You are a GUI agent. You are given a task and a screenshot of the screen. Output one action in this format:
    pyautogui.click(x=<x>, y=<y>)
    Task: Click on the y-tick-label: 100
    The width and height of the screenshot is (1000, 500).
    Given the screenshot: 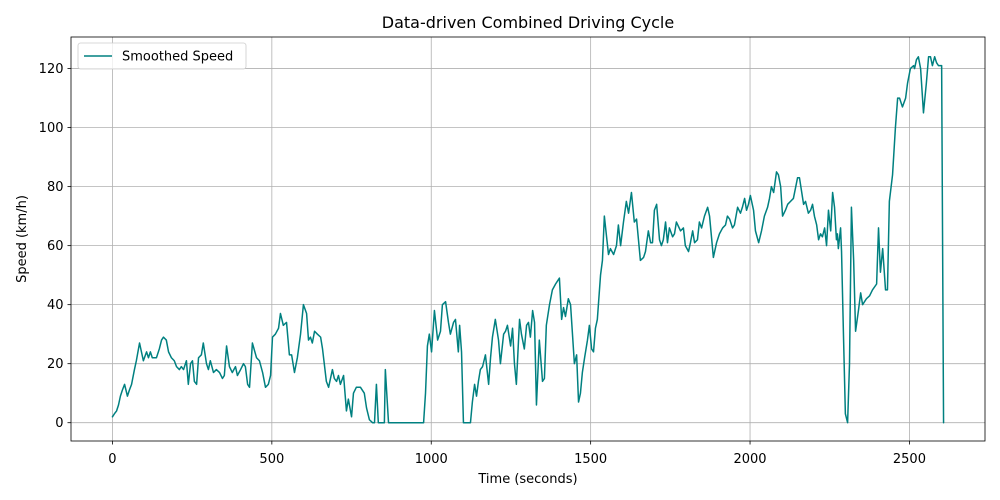 What is the action you would take?
    pyautogui.click(x=51, y=128)
    